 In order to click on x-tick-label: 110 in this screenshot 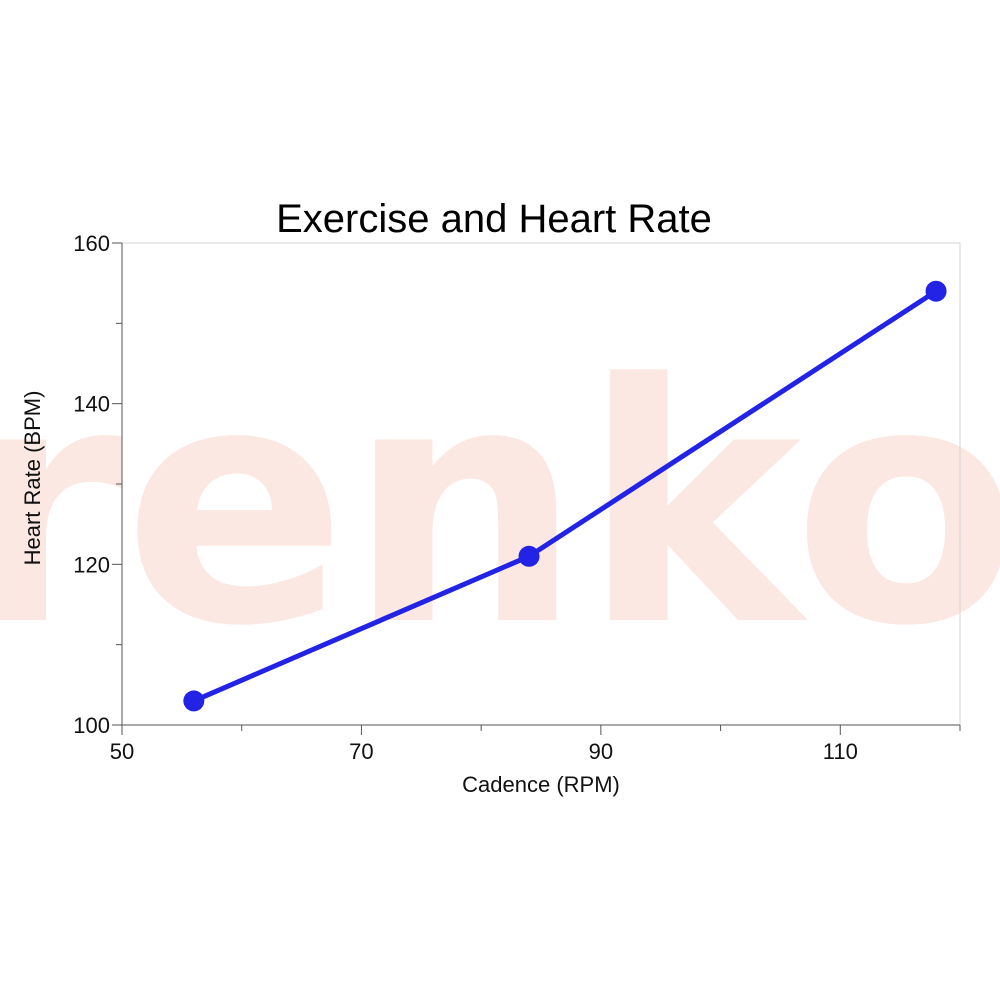, I will do `click(840, 751)`.